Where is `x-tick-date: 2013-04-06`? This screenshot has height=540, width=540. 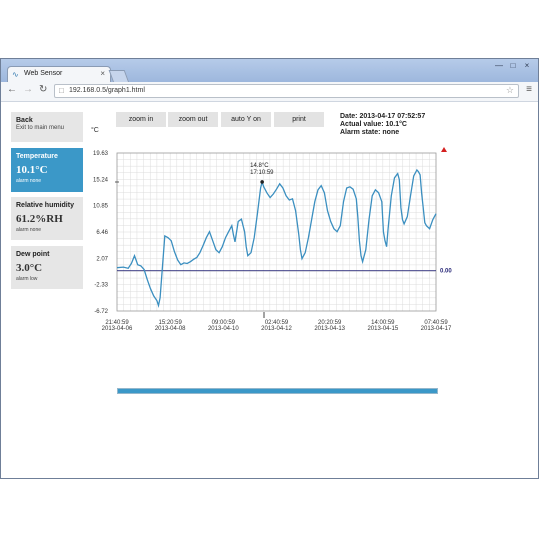 x-tick-date: 2013-04-06 is located at coordinates (117, 329).